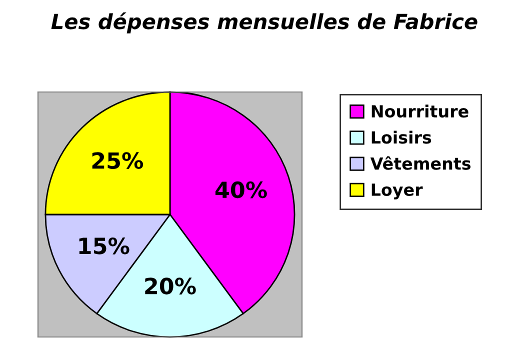 Image resolution: width=529 pixels, height=352 pixels. I want to click on legend-label: Loyer, so click(397, 192).